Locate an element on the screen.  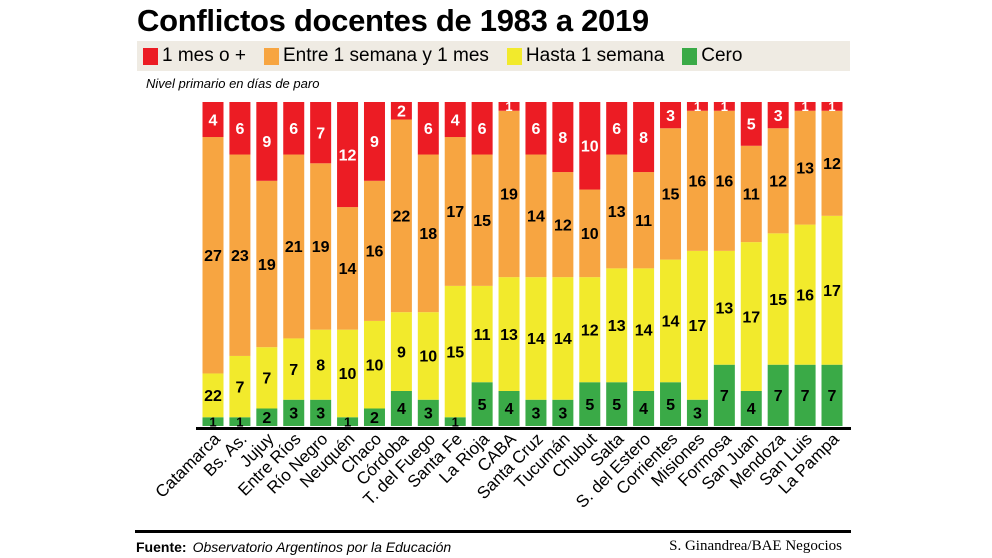
legend-swatch-red is located at coordinates (150, 56).